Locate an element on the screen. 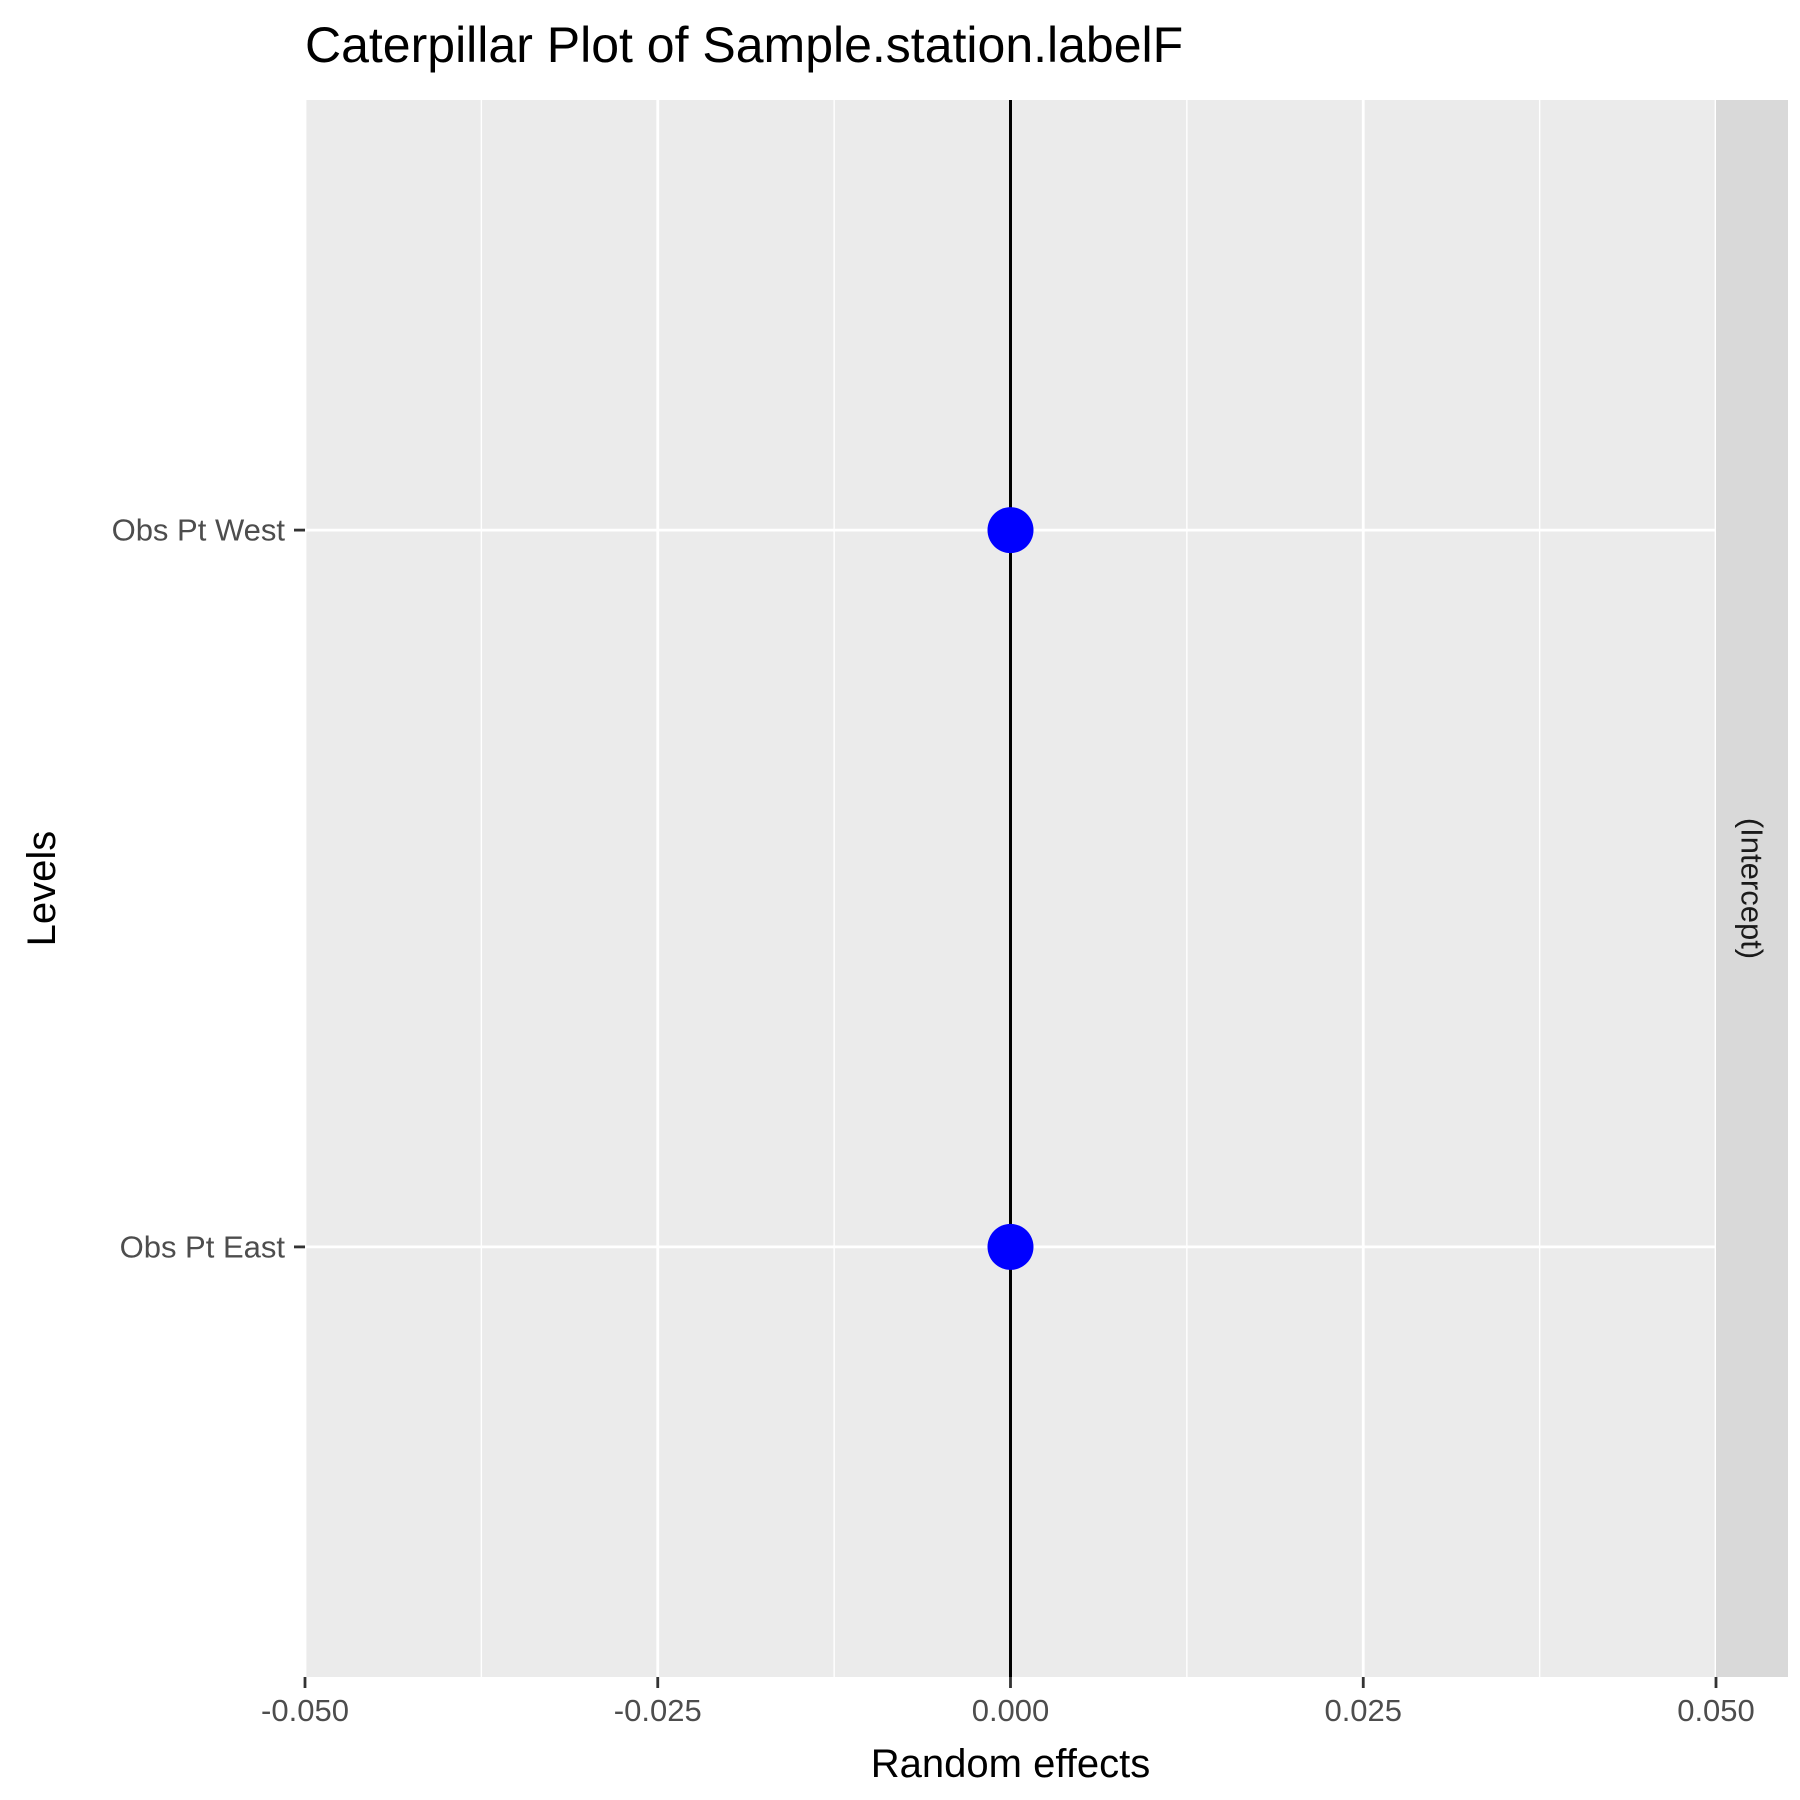 The image size is (1800, 1800). y-axis: Obs Pt East Obs Pt West is located at coordinates (208, 888).